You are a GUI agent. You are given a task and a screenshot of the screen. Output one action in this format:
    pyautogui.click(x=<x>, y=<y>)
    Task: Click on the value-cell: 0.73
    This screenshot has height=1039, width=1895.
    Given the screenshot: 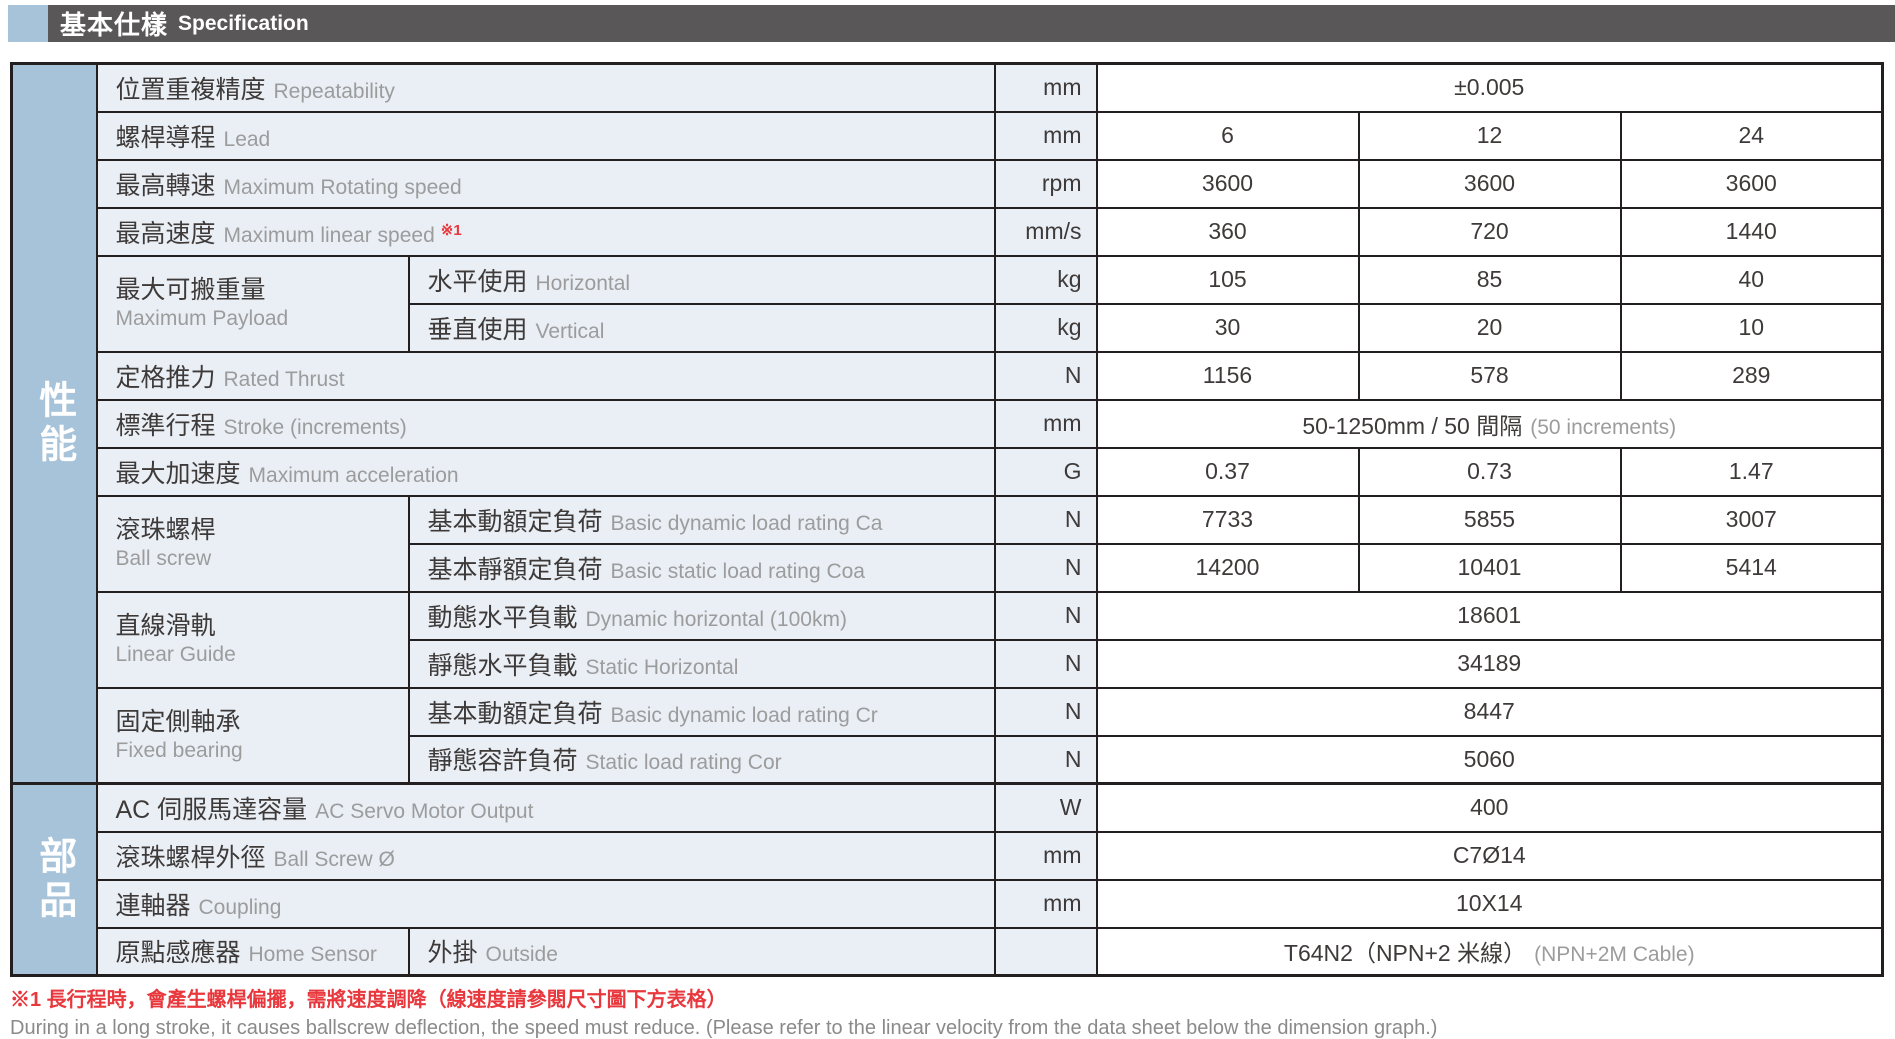 What is the action you would take?
    pyautogui.click(x=1489, y=471)
    